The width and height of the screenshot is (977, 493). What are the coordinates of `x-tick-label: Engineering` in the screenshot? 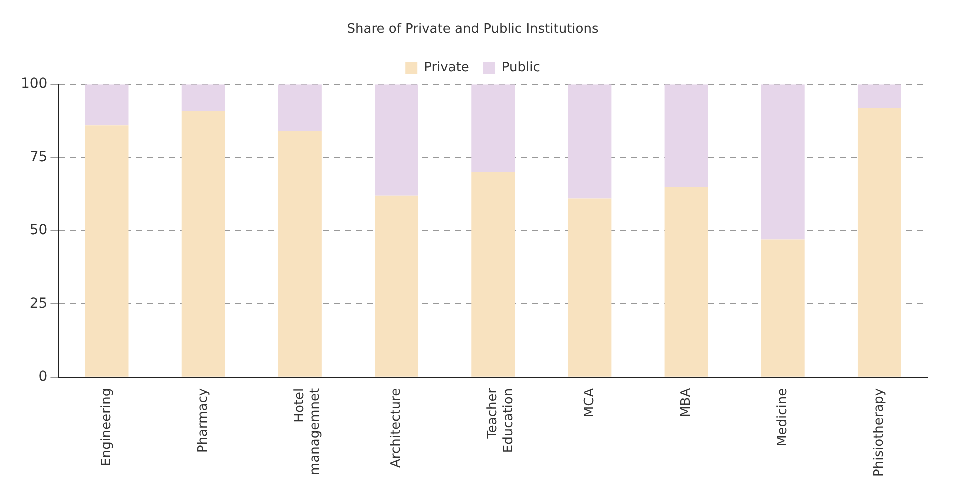 It's located at (106, 427).